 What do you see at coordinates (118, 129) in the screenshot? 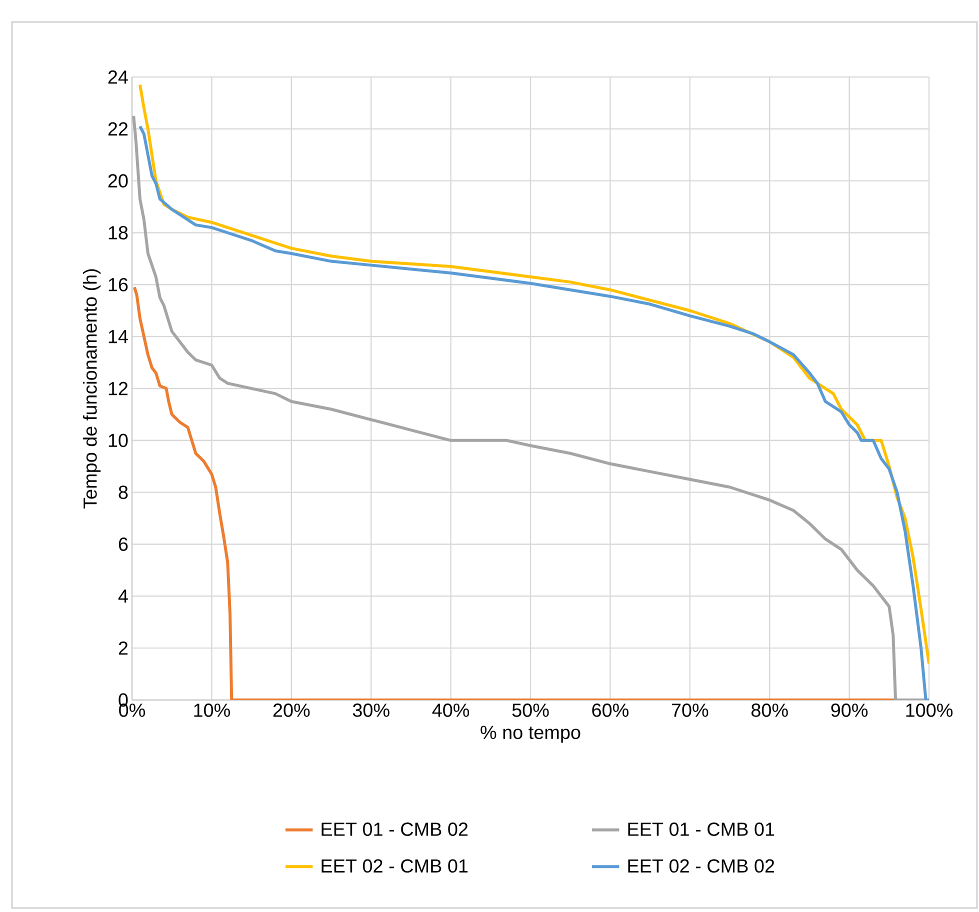
I see `y-tick-label: 22` at bounding box center [118, 129].